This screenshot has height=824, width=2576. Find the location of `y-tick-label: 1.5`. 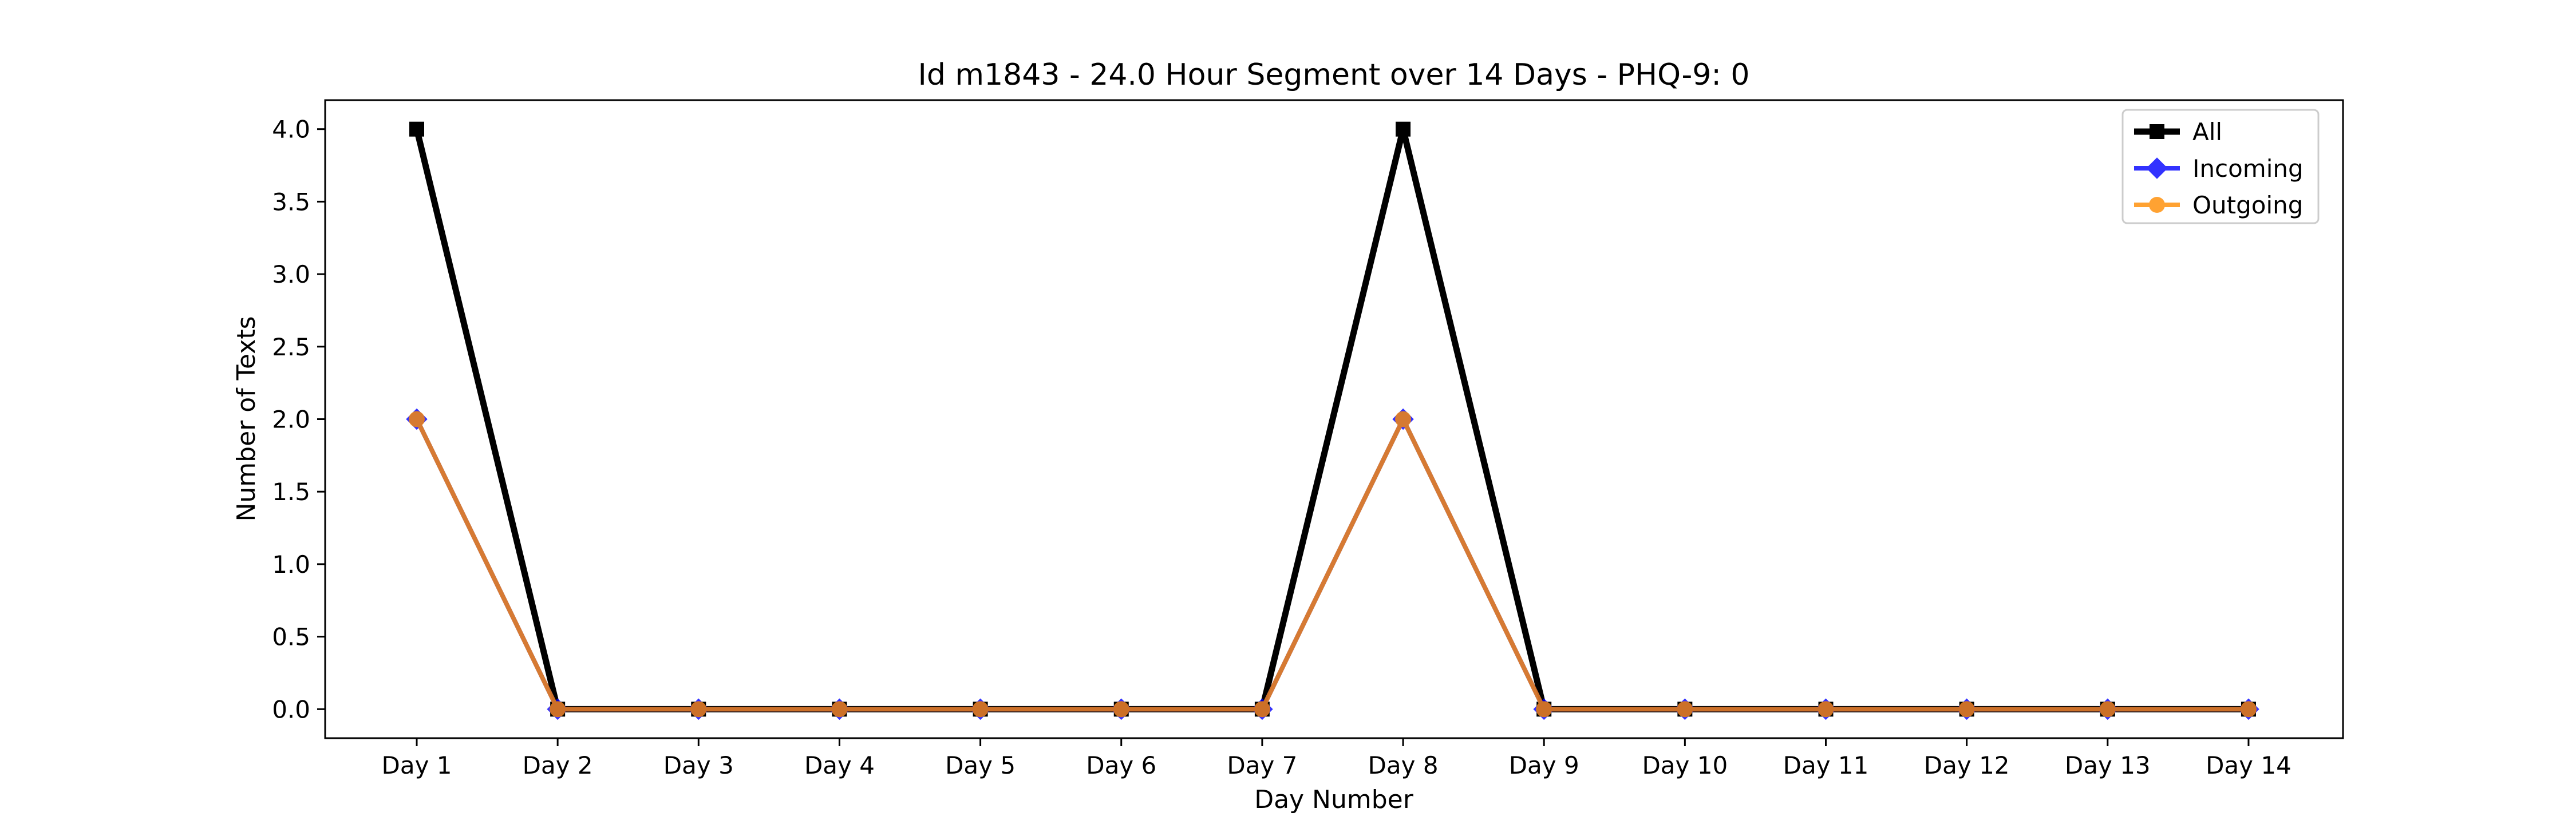

y-tick-label: 1.5 is located at coordinates (291, 492).